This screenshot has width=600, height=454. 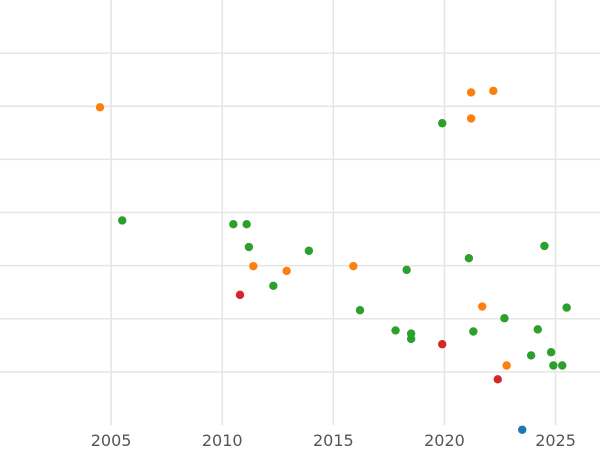 What do you see at coordinates (222, 440) in the screenshot?
I see `x-tick-label: 2010` at bounding box center [222, 440].